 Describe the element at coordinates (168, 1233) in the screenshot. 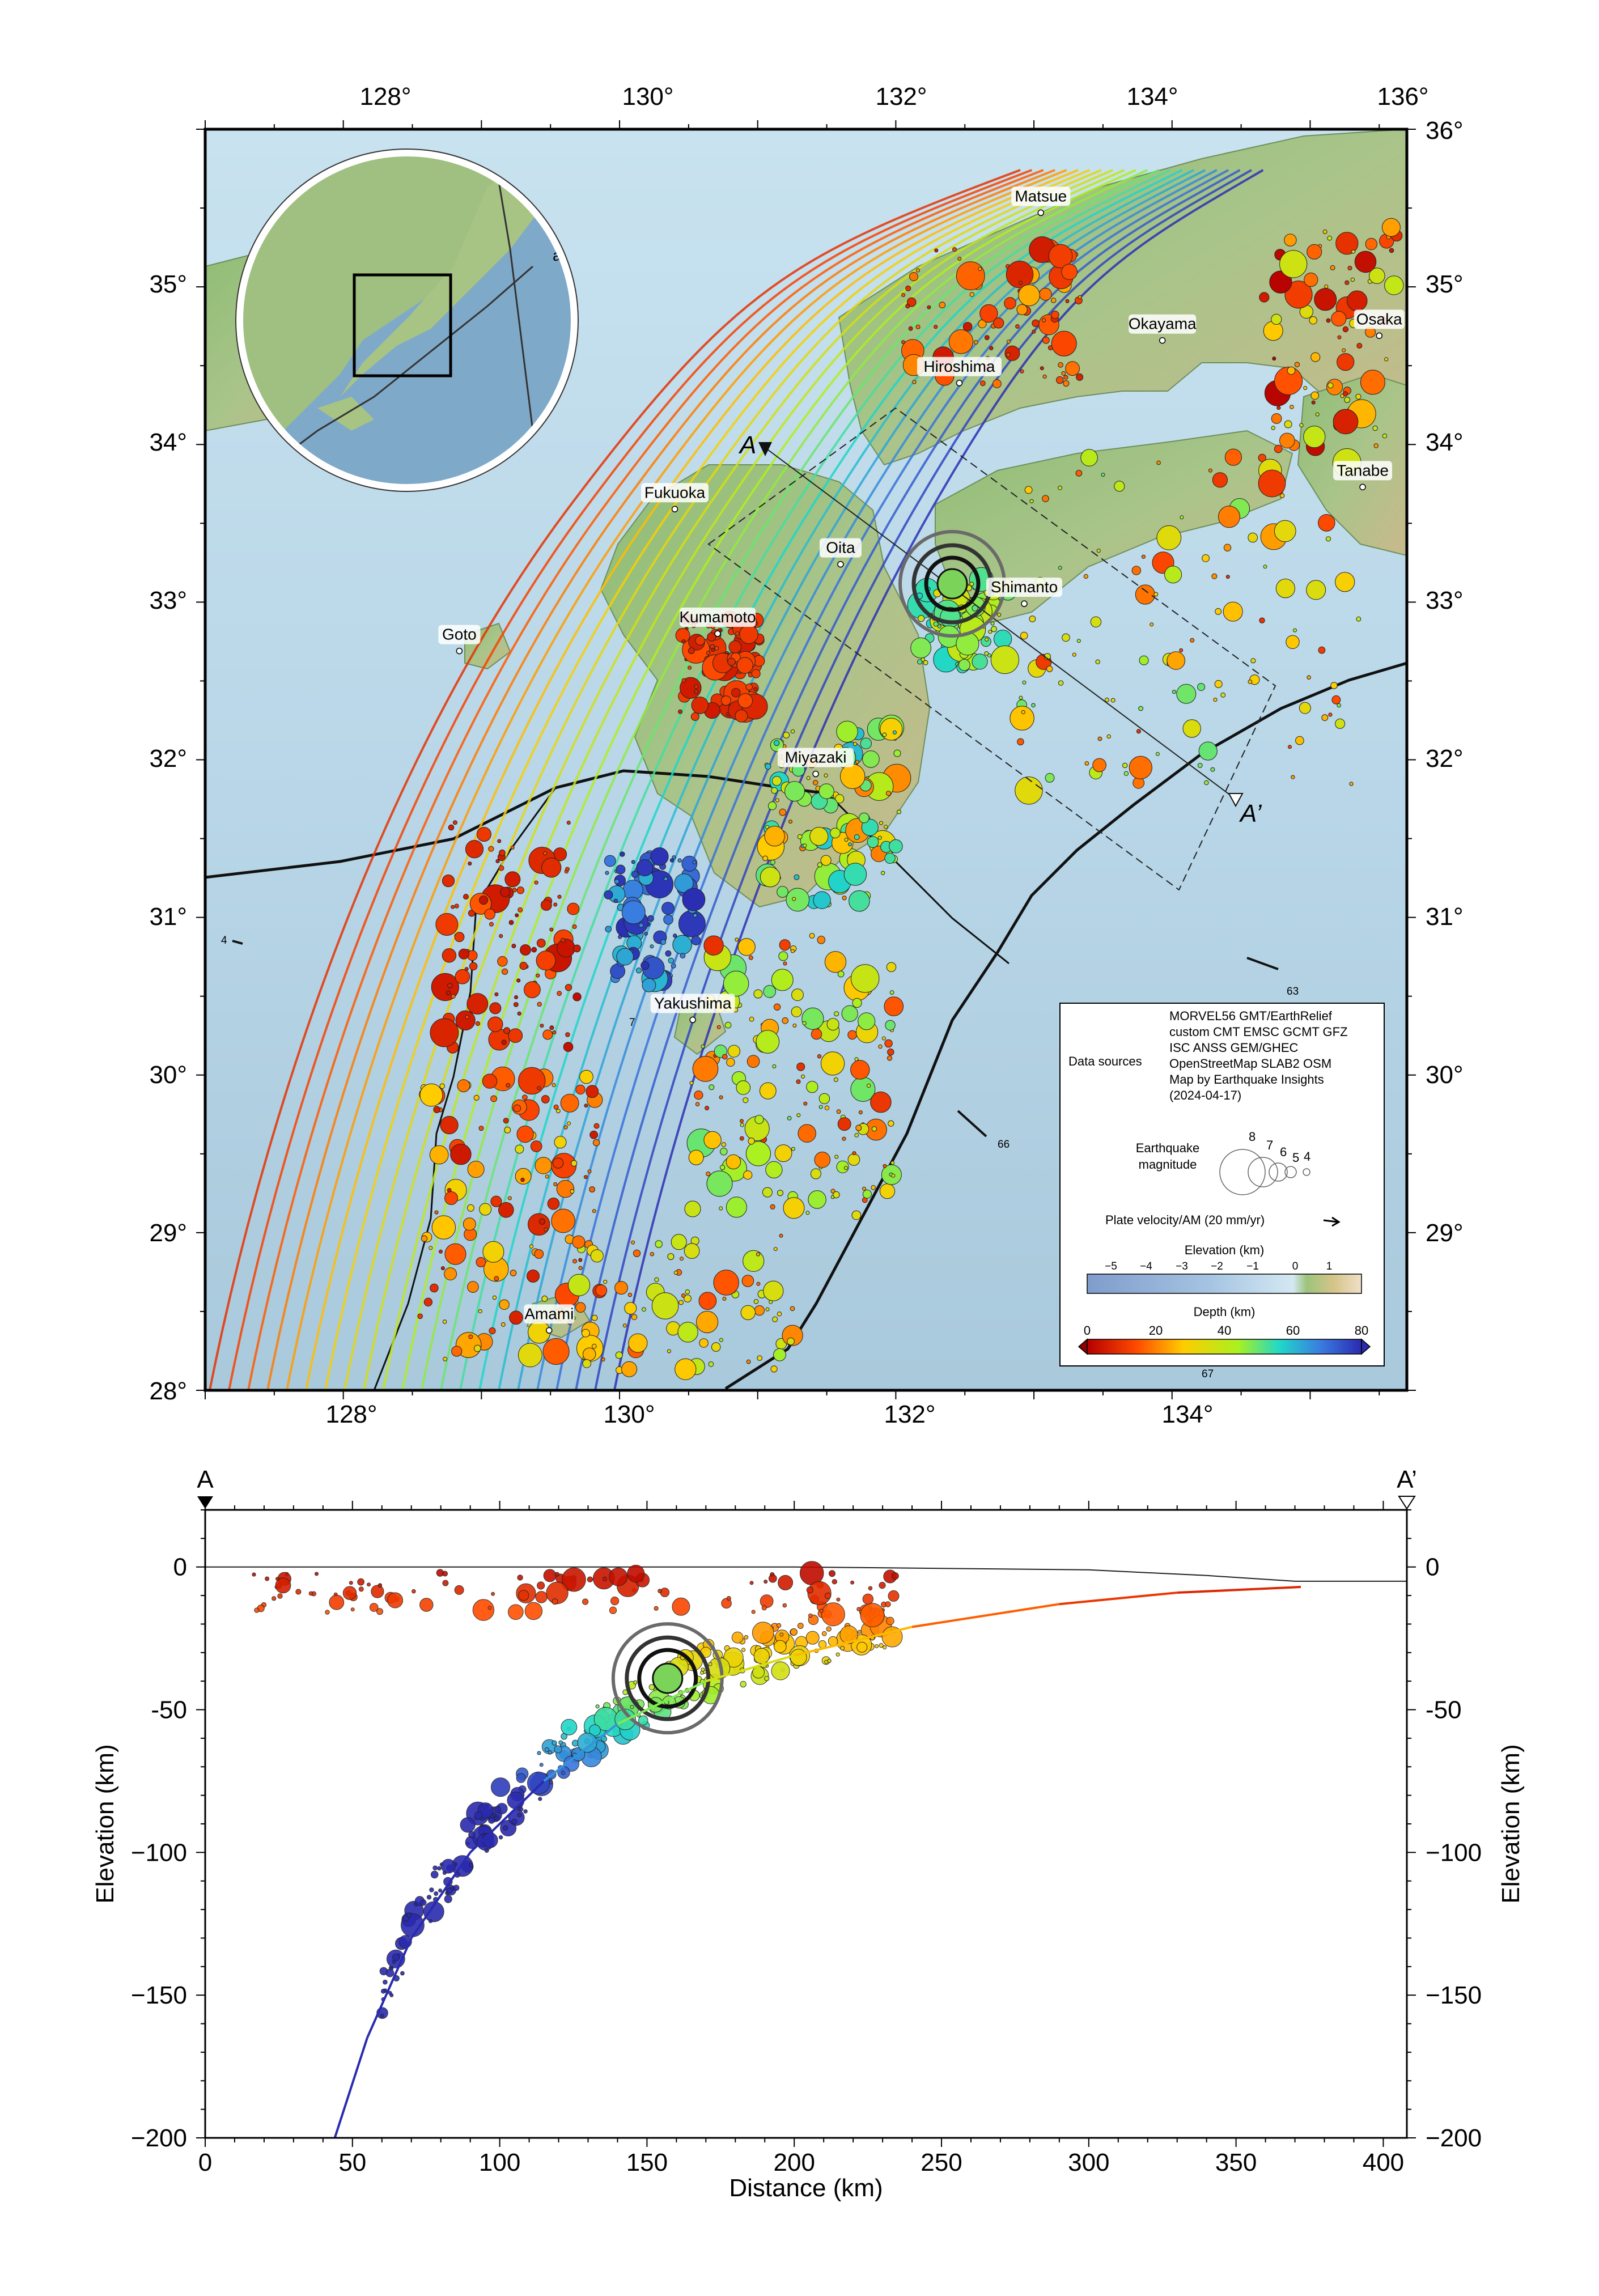

I see `lat-label-left-29: 29°` at that location.